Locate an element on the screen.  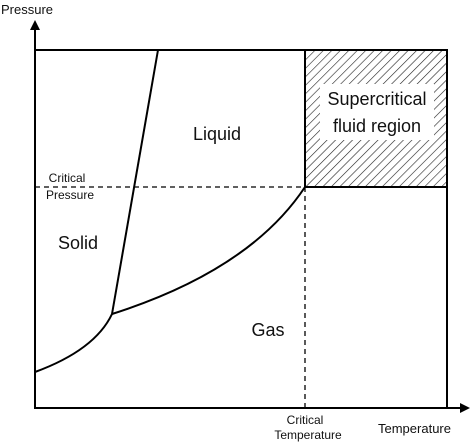
x-axis-label: Temperature is located at coordinates (414, 428).